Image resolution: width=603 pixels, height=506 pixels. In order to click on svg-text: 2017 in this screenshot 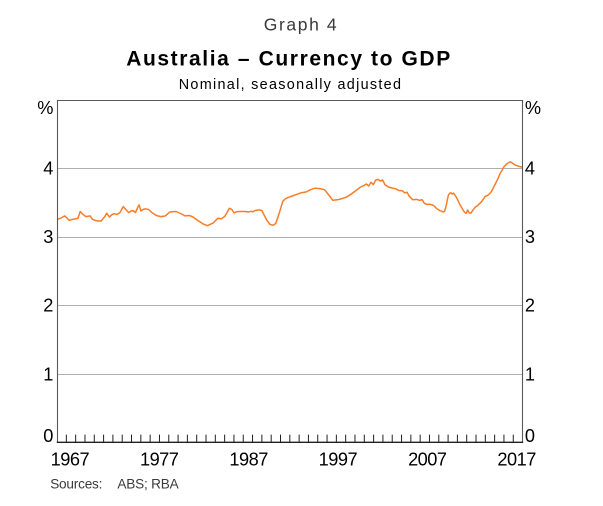, I will do `click(516, 459)`.